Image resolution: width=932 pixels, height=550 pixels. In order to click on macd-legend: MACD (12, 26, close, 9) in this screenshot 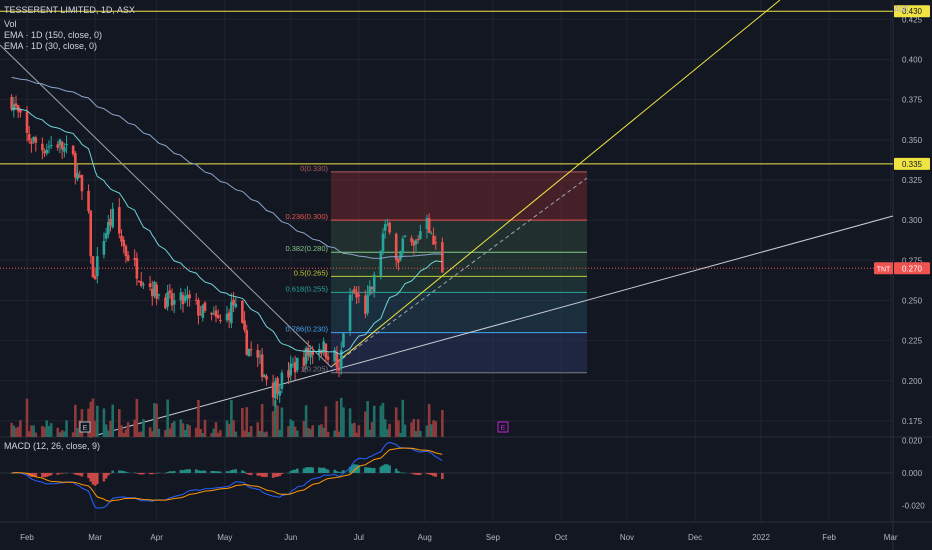, I will do `click(52, 446)`.